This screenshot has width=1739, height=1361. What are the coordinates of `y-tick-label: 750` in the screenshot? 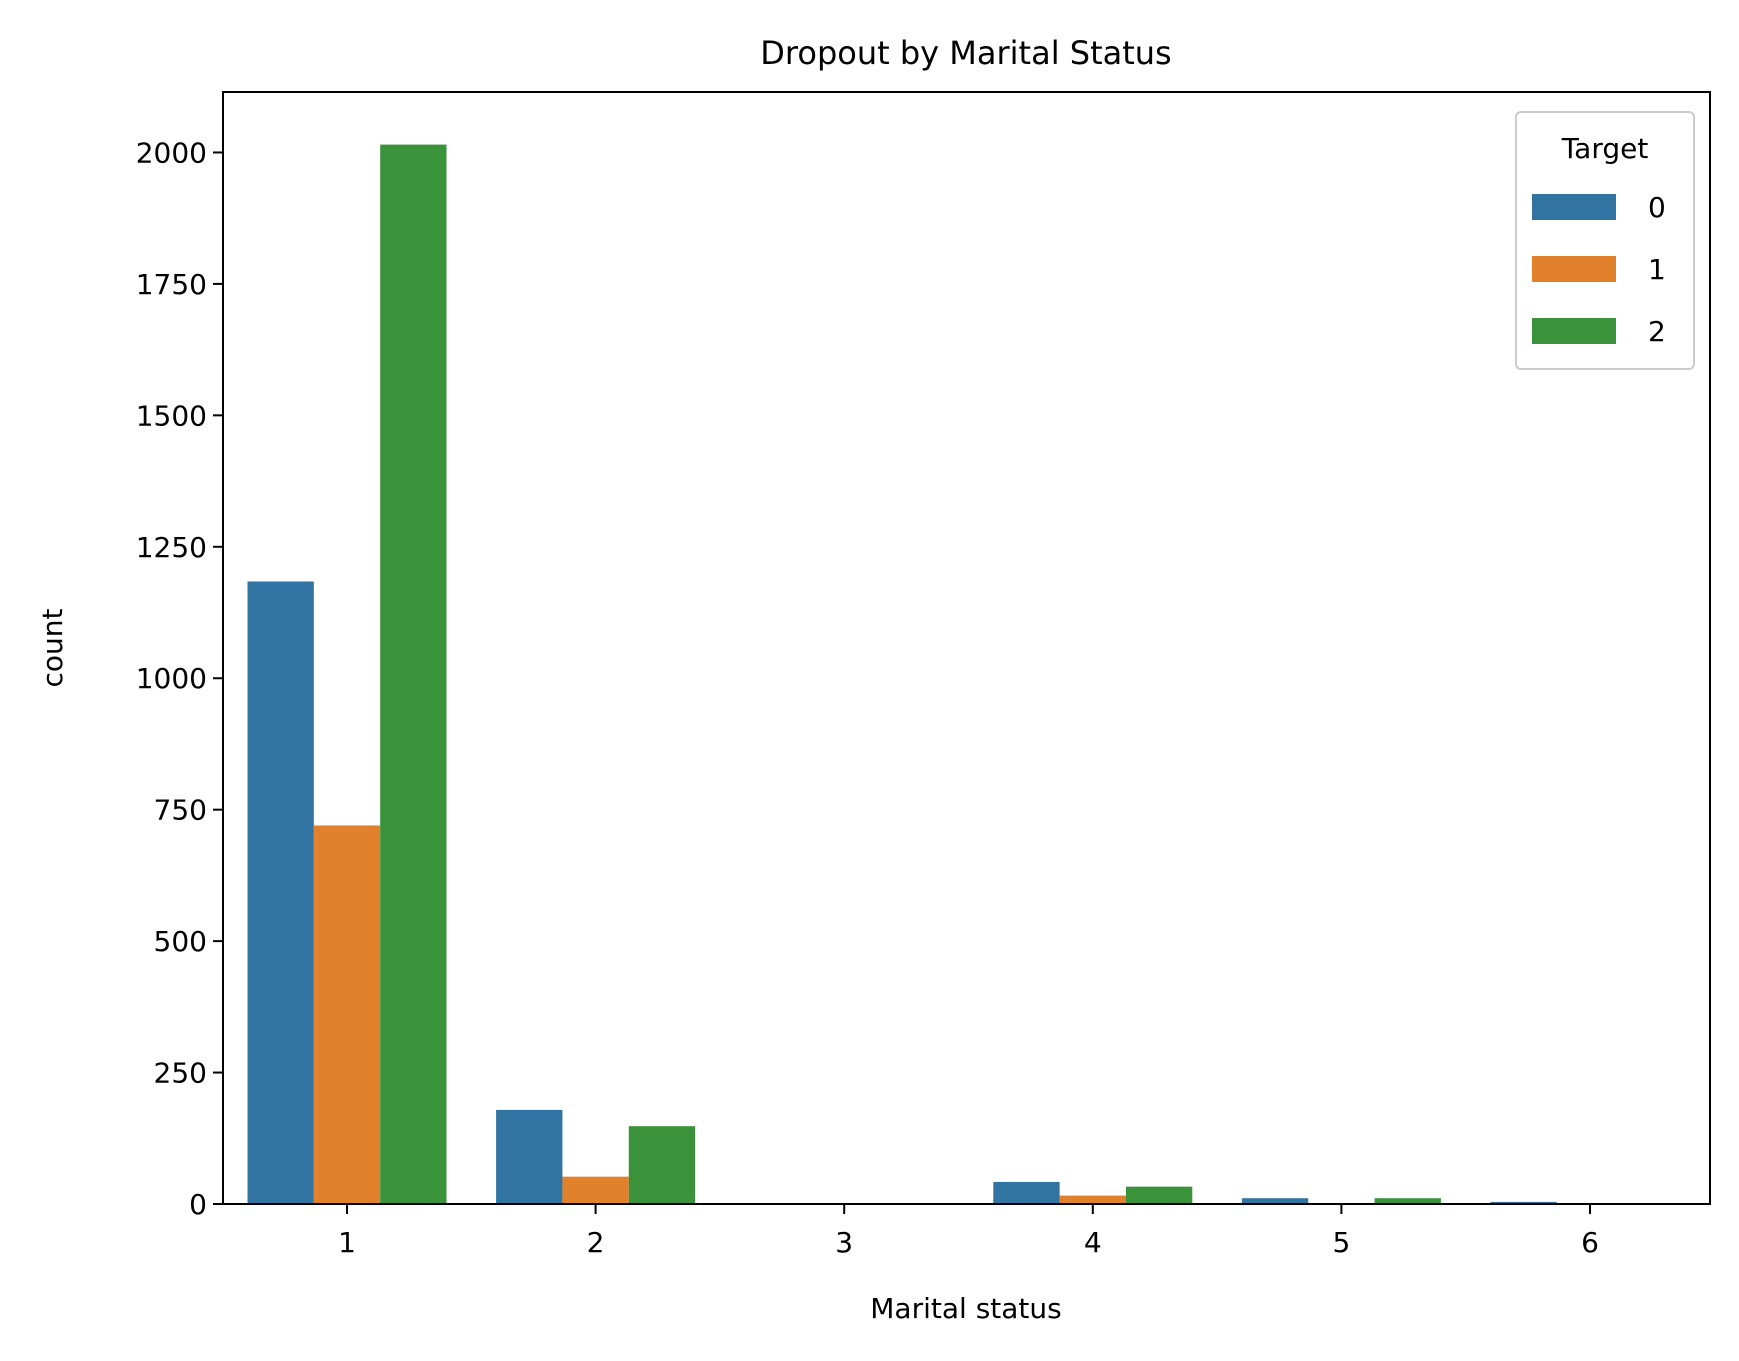 It's located at (180, 810).